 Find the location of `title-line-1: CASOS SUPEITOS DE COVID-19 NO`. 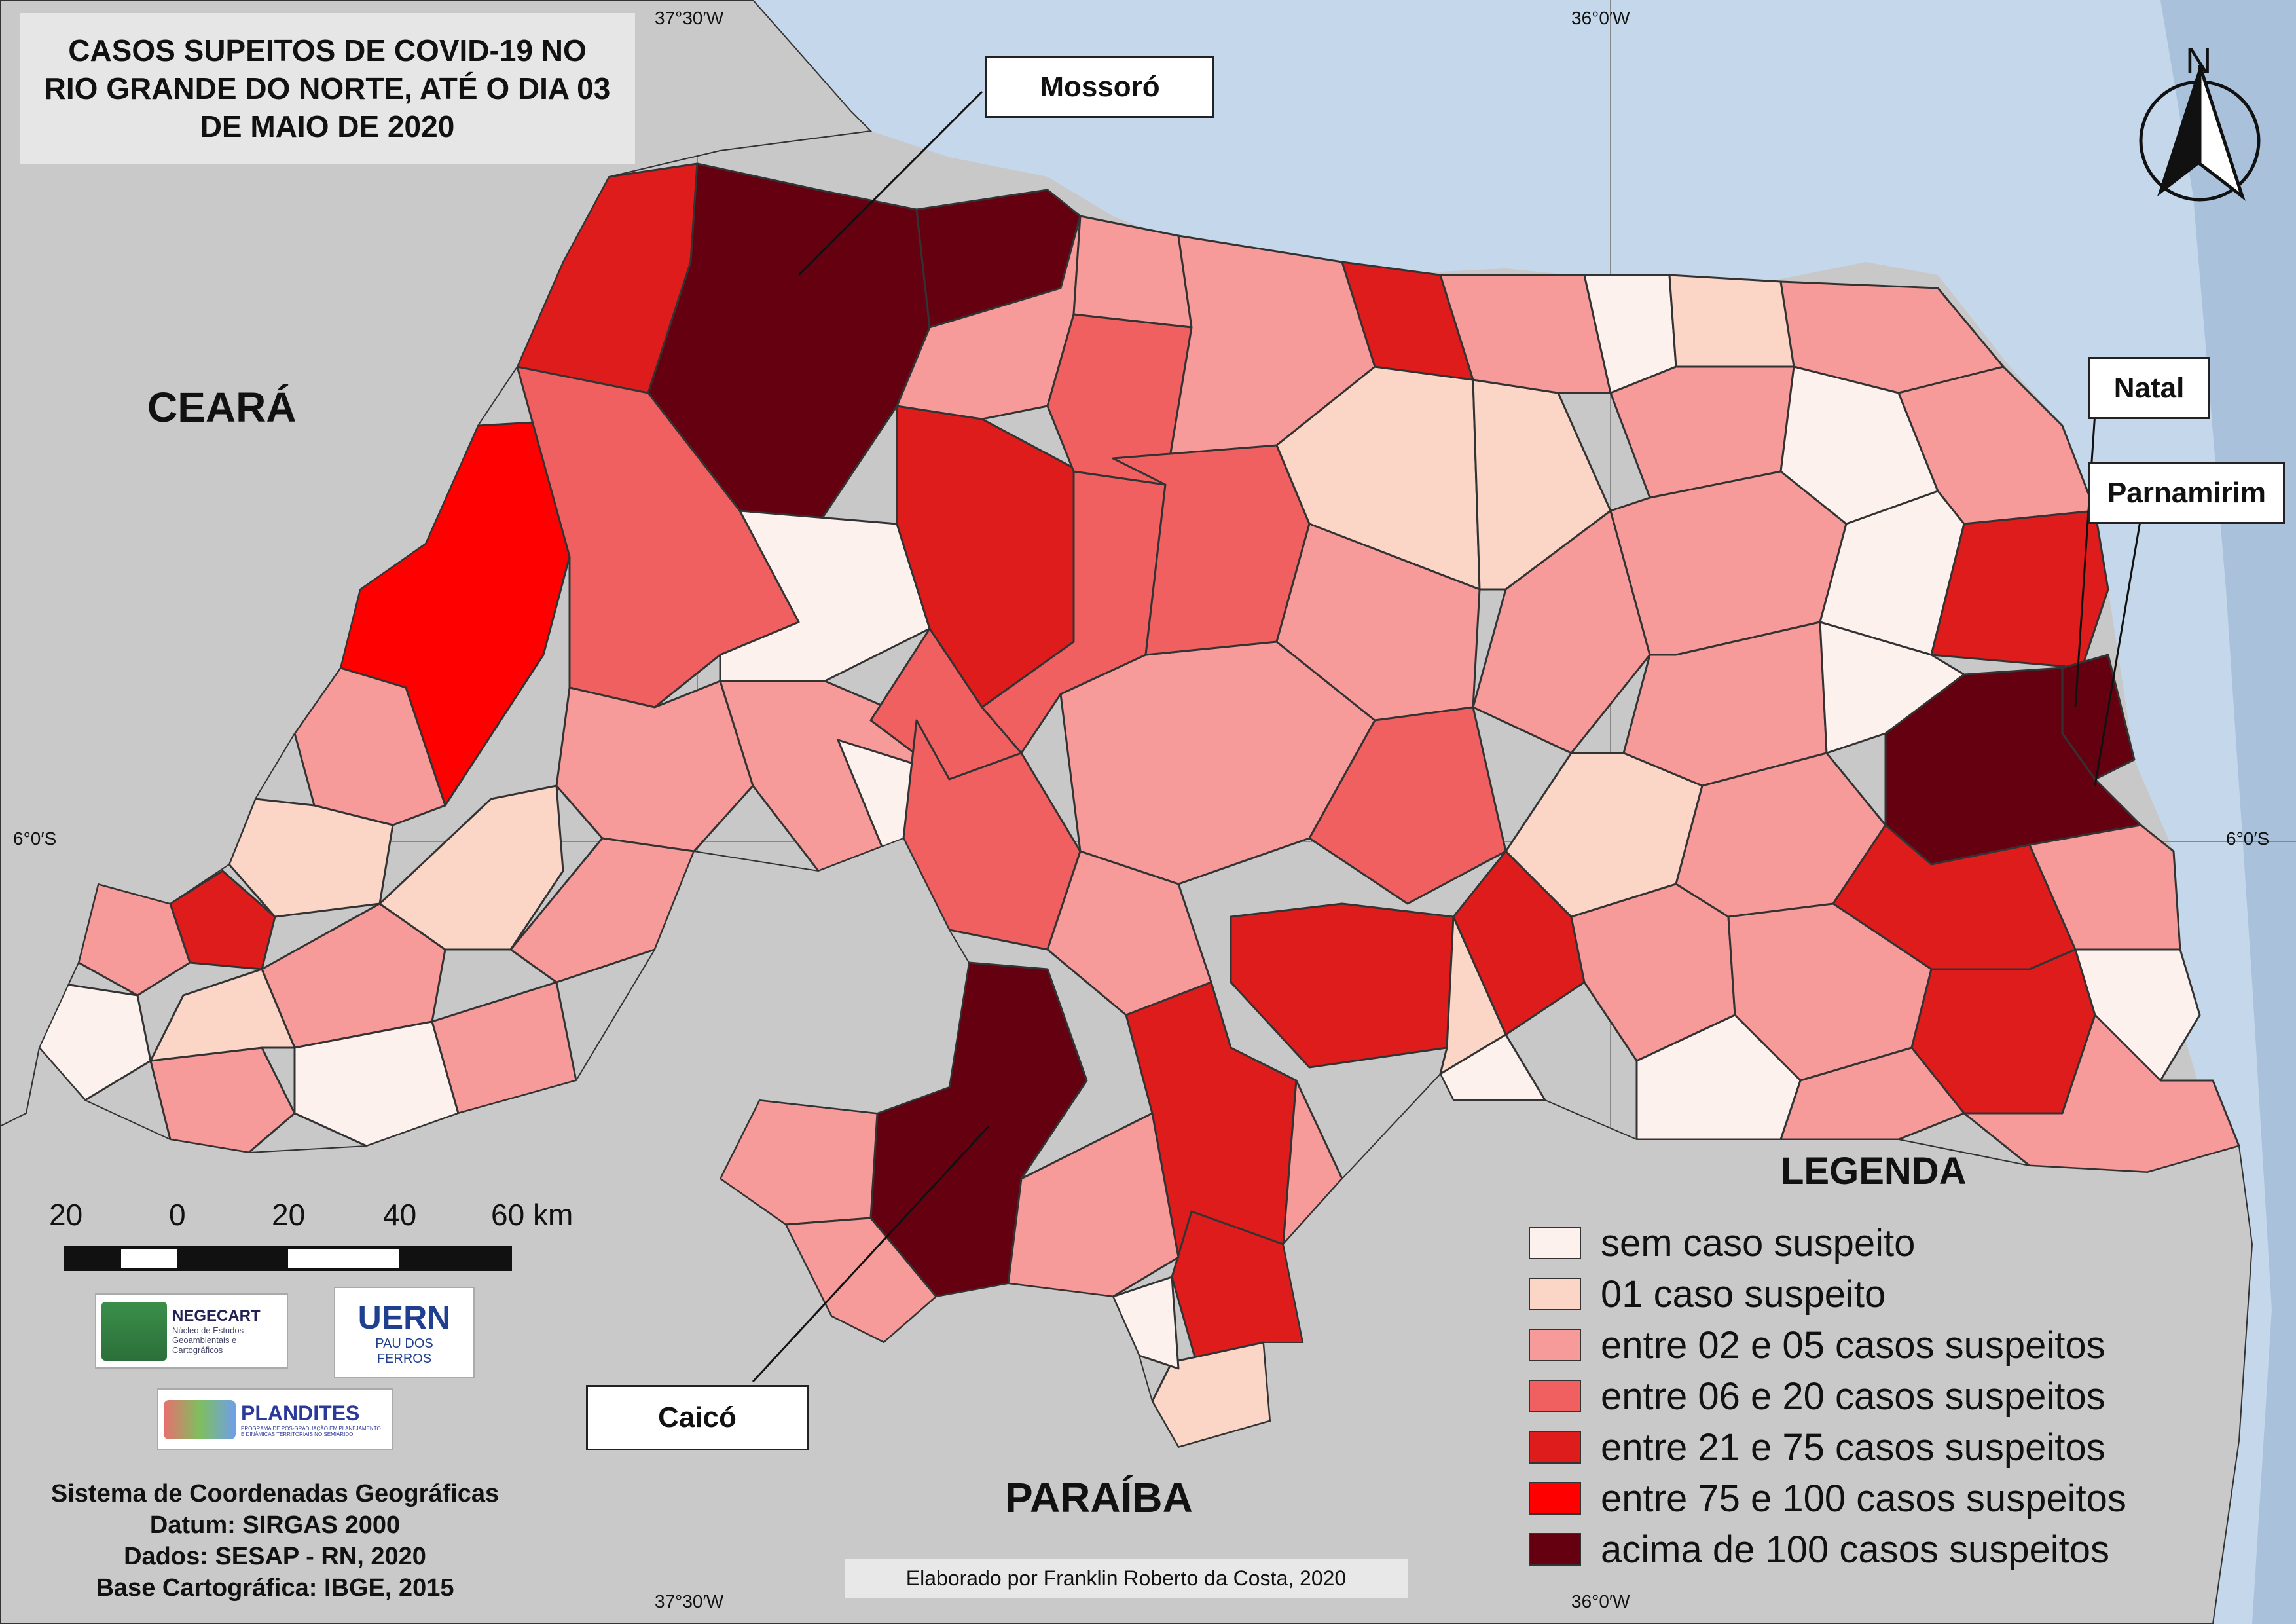

title-line-1: CASOS SUPEITOS DE COVID-19 NO is located at coordinates (327, 50).